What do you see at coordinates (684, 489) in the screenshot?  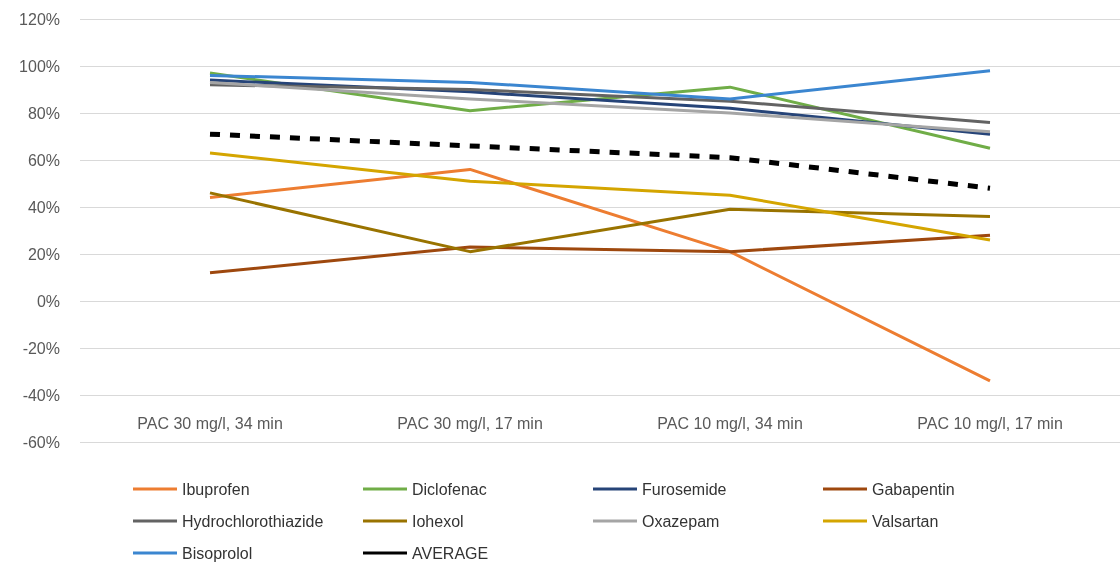 I see `legend-label: Furosemide` at bounding box center [684, 489].